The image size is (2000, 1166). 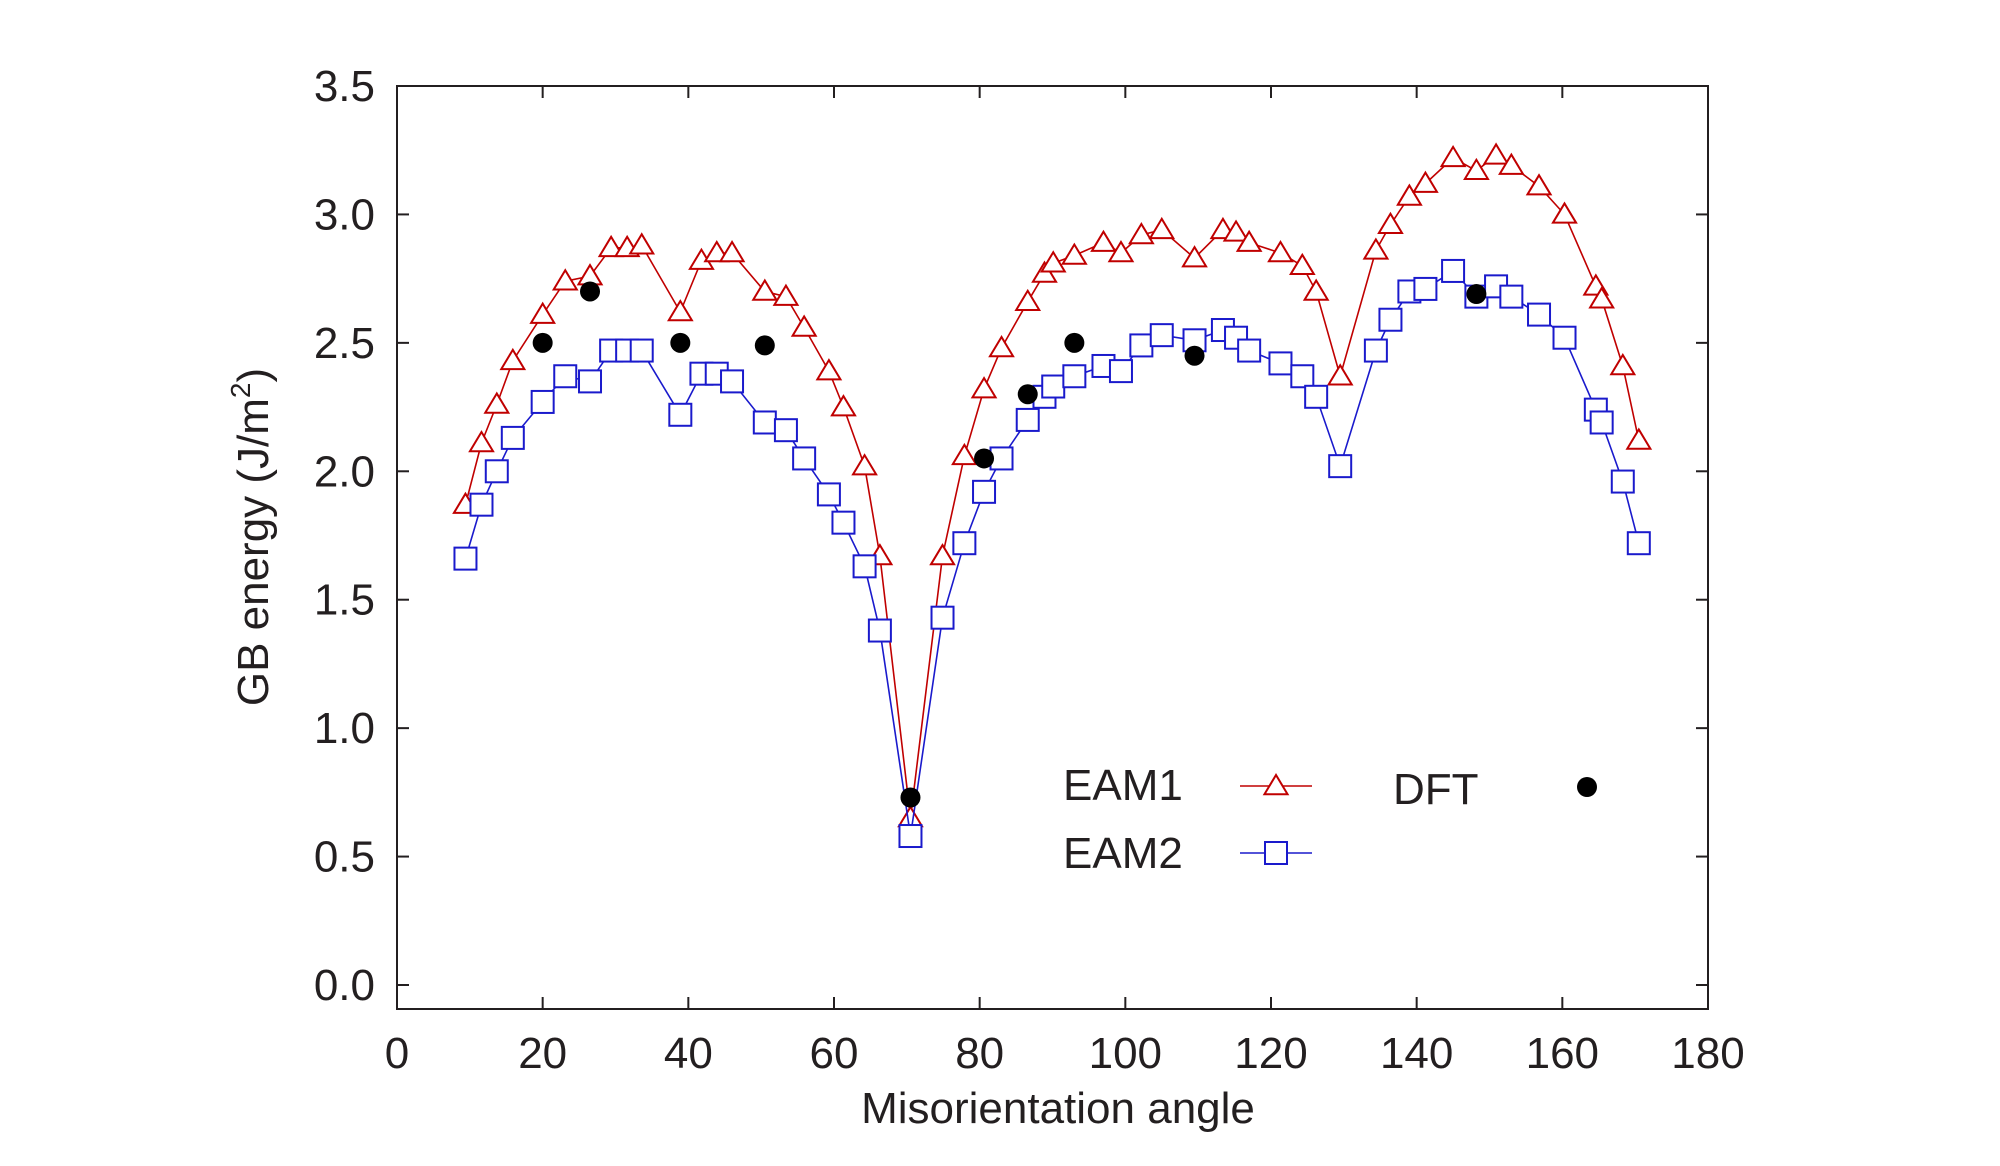 What do you see at coordinates (1058, 1108) in the screenshot?
I see `x-axis-title: Misorientation angle` at bounding box center [1058, 1108].